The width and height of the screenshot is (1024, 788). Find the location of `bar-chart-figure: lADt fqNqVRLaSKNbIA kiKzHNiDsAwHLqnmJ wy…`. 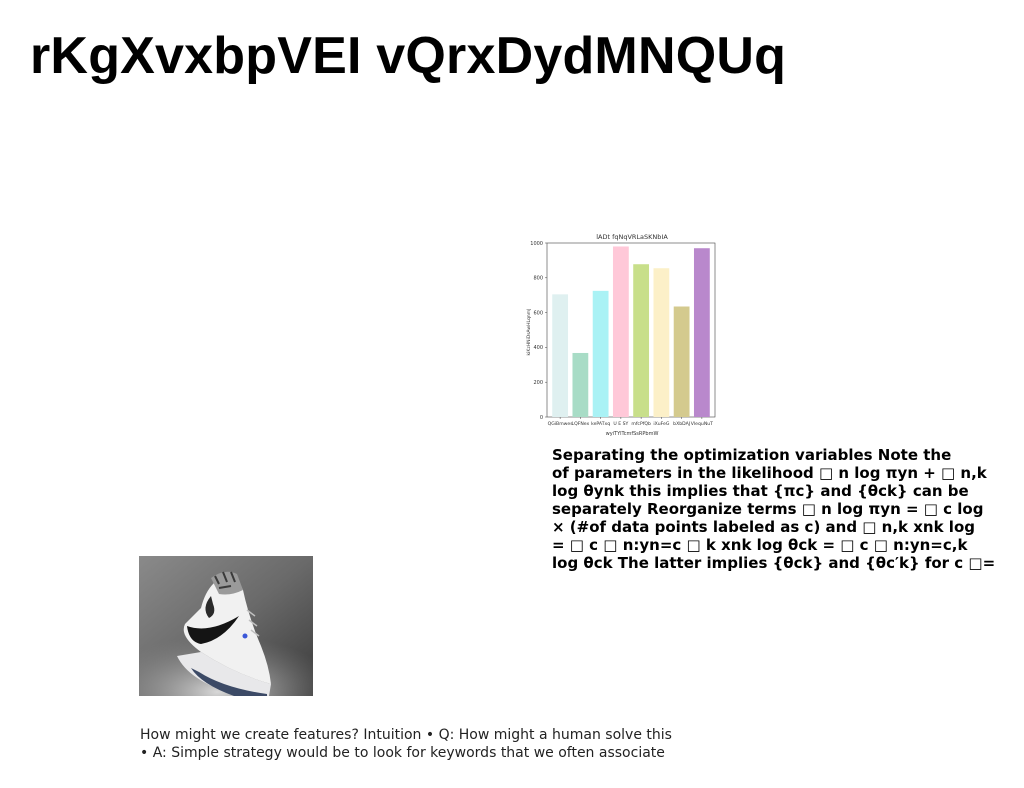

bar-chart-figure: lADt fqNqVRLaSKNbIA kiKzHNiDsAwHLqnmJ wy… is located at coordinates (622, 334).